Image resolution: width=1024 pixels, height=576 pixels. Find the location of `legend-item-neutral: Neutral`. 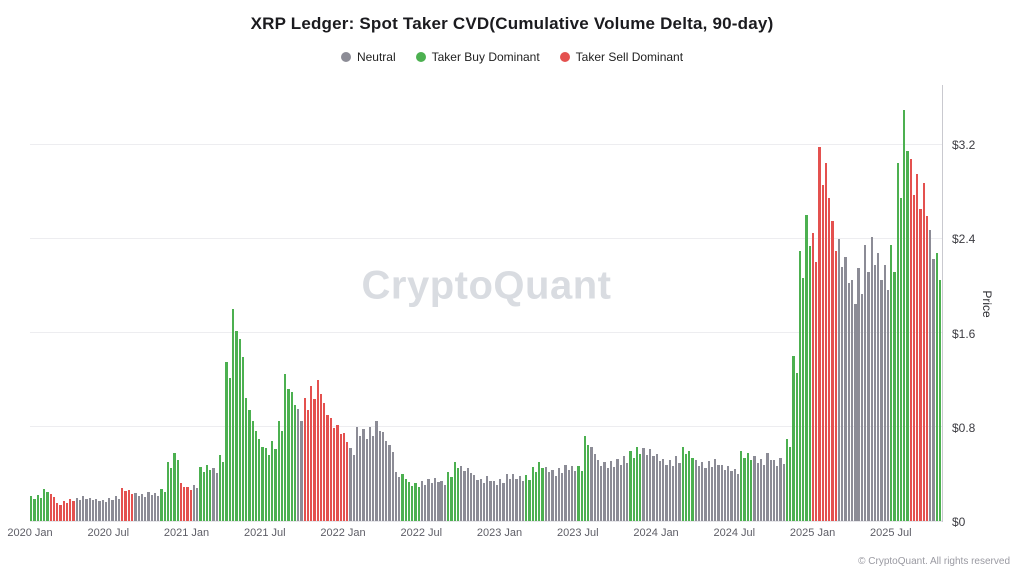

legend-item-neutral: Neutral is located at coordinates (368, 57).